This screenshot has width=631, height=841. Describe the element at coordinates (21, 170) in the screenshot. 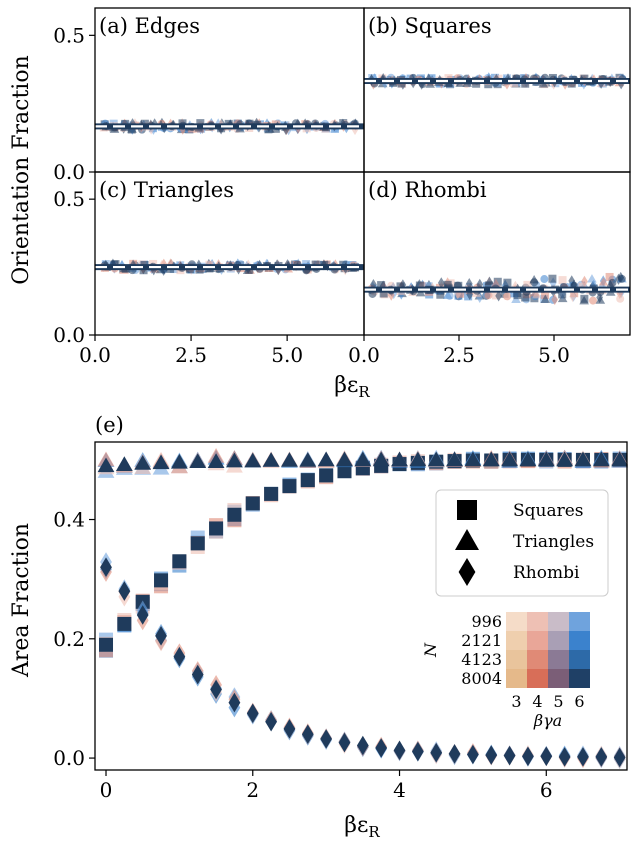

I see `top-ylabel: Orientation Fraction` at that location.